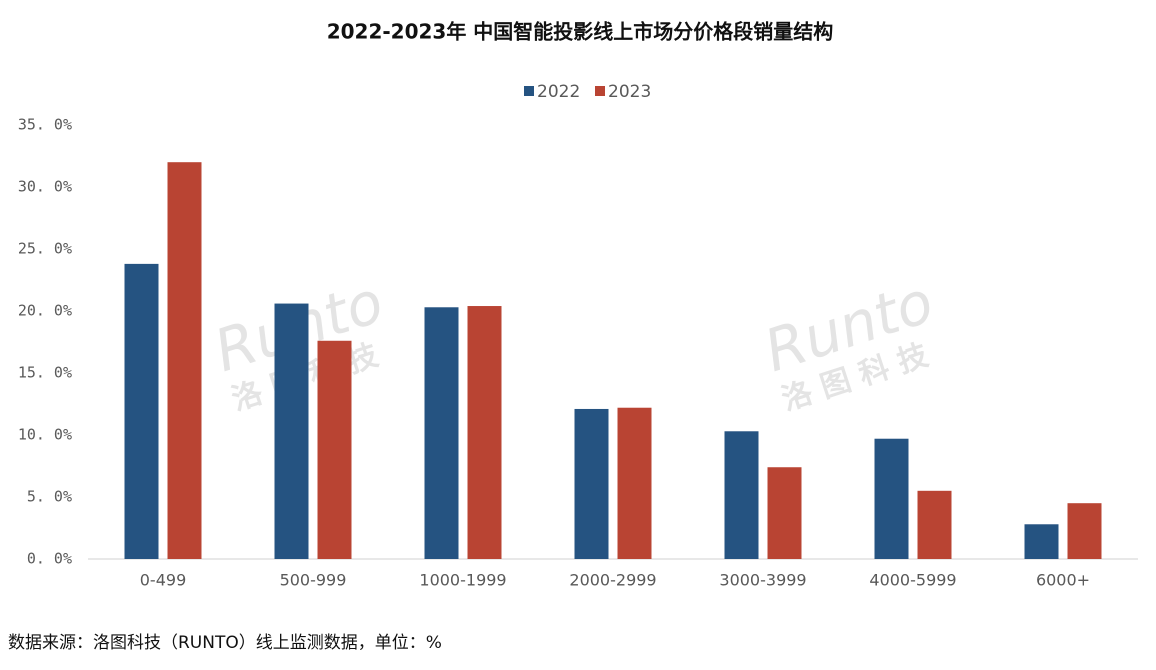  What do you see at coordinates (49, 559) in the screenshot?
I see `y-tick-label: 0. 0%` at bounding box center [49, 559].